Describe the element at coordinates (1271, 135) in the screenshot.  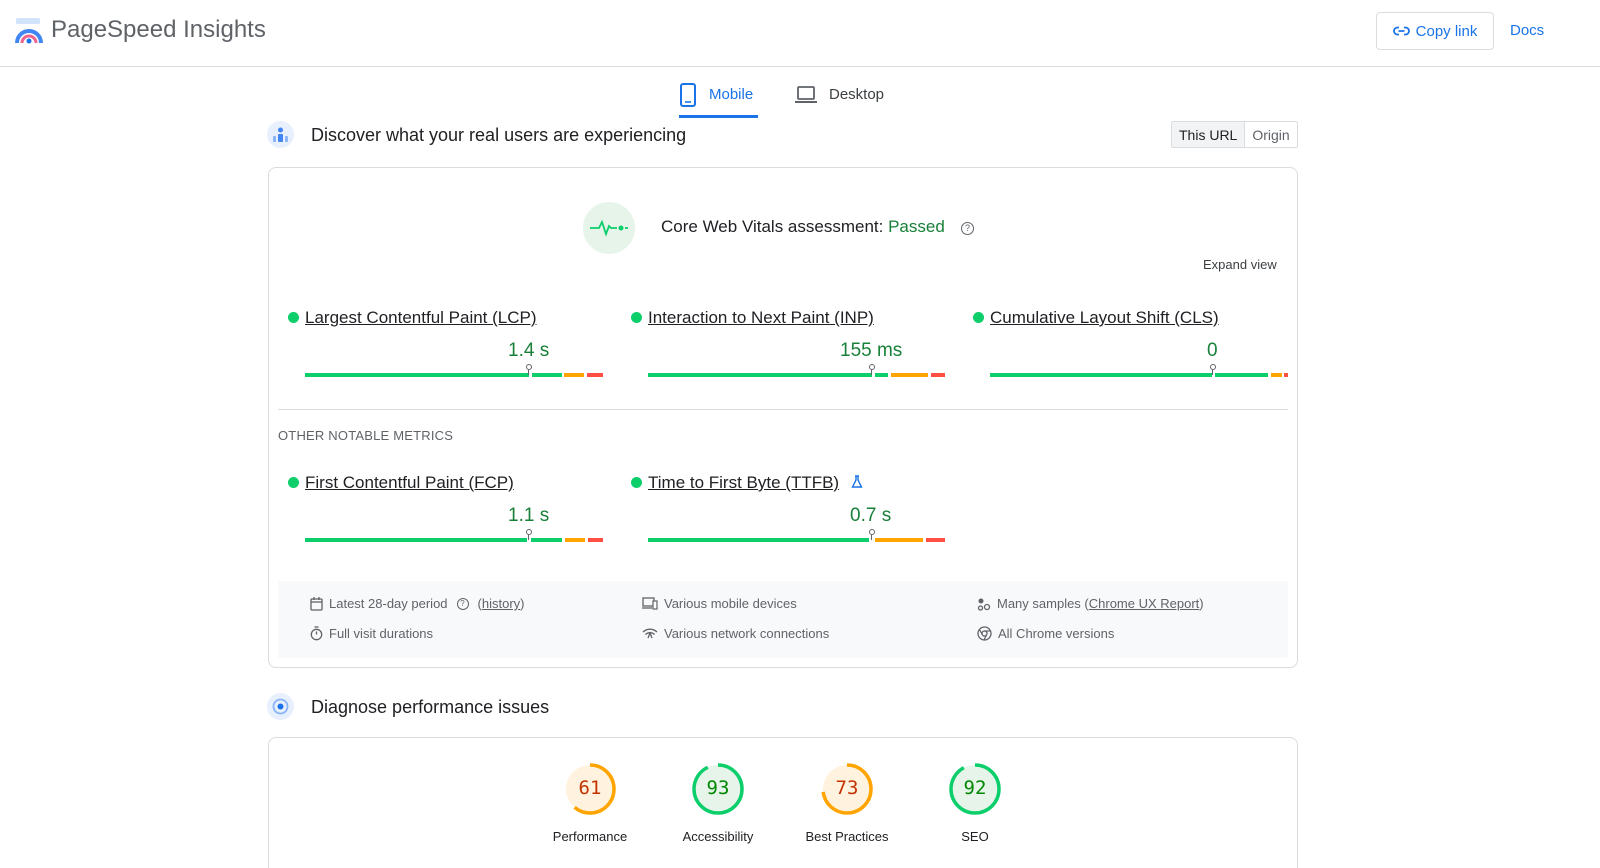
I see `toggle-origin: Origin` at that location.